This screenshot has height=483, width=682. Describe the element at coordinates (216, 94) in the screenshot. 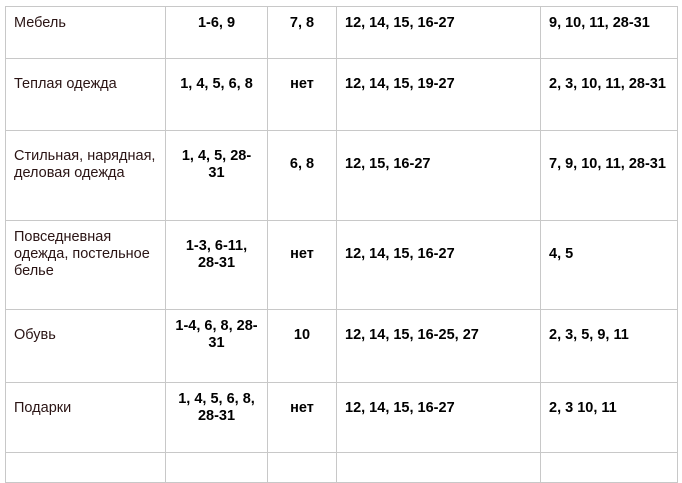

I see `days-cell-1: 1, 4, 5, 6, 8` at that location.